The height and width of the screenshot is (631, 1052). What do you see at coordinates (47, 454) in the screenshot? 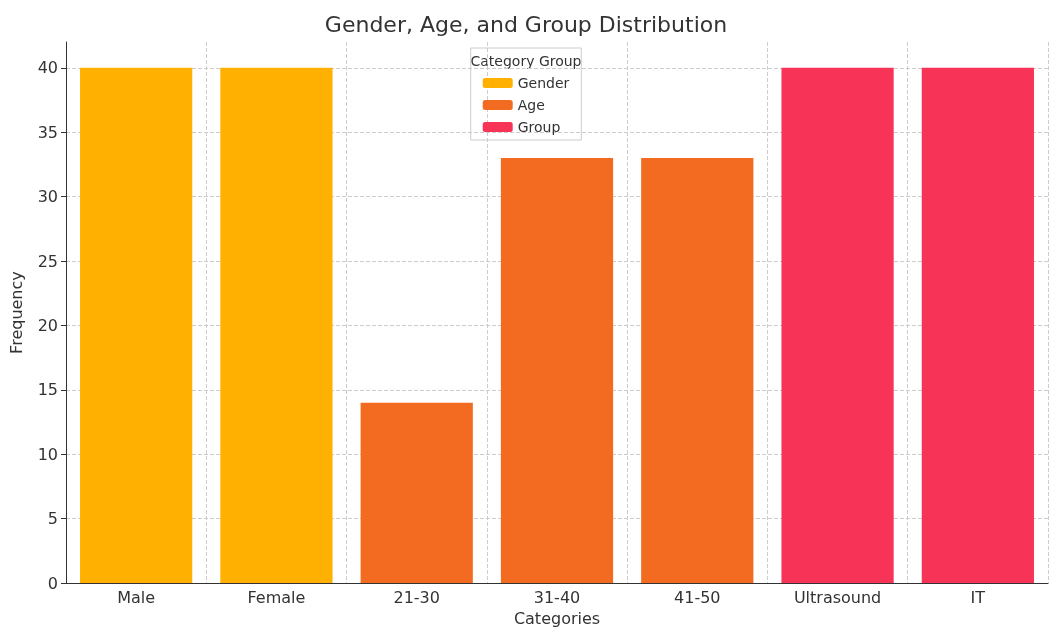
I see `y-tick-label: 10` at bounding box center [47, 454].